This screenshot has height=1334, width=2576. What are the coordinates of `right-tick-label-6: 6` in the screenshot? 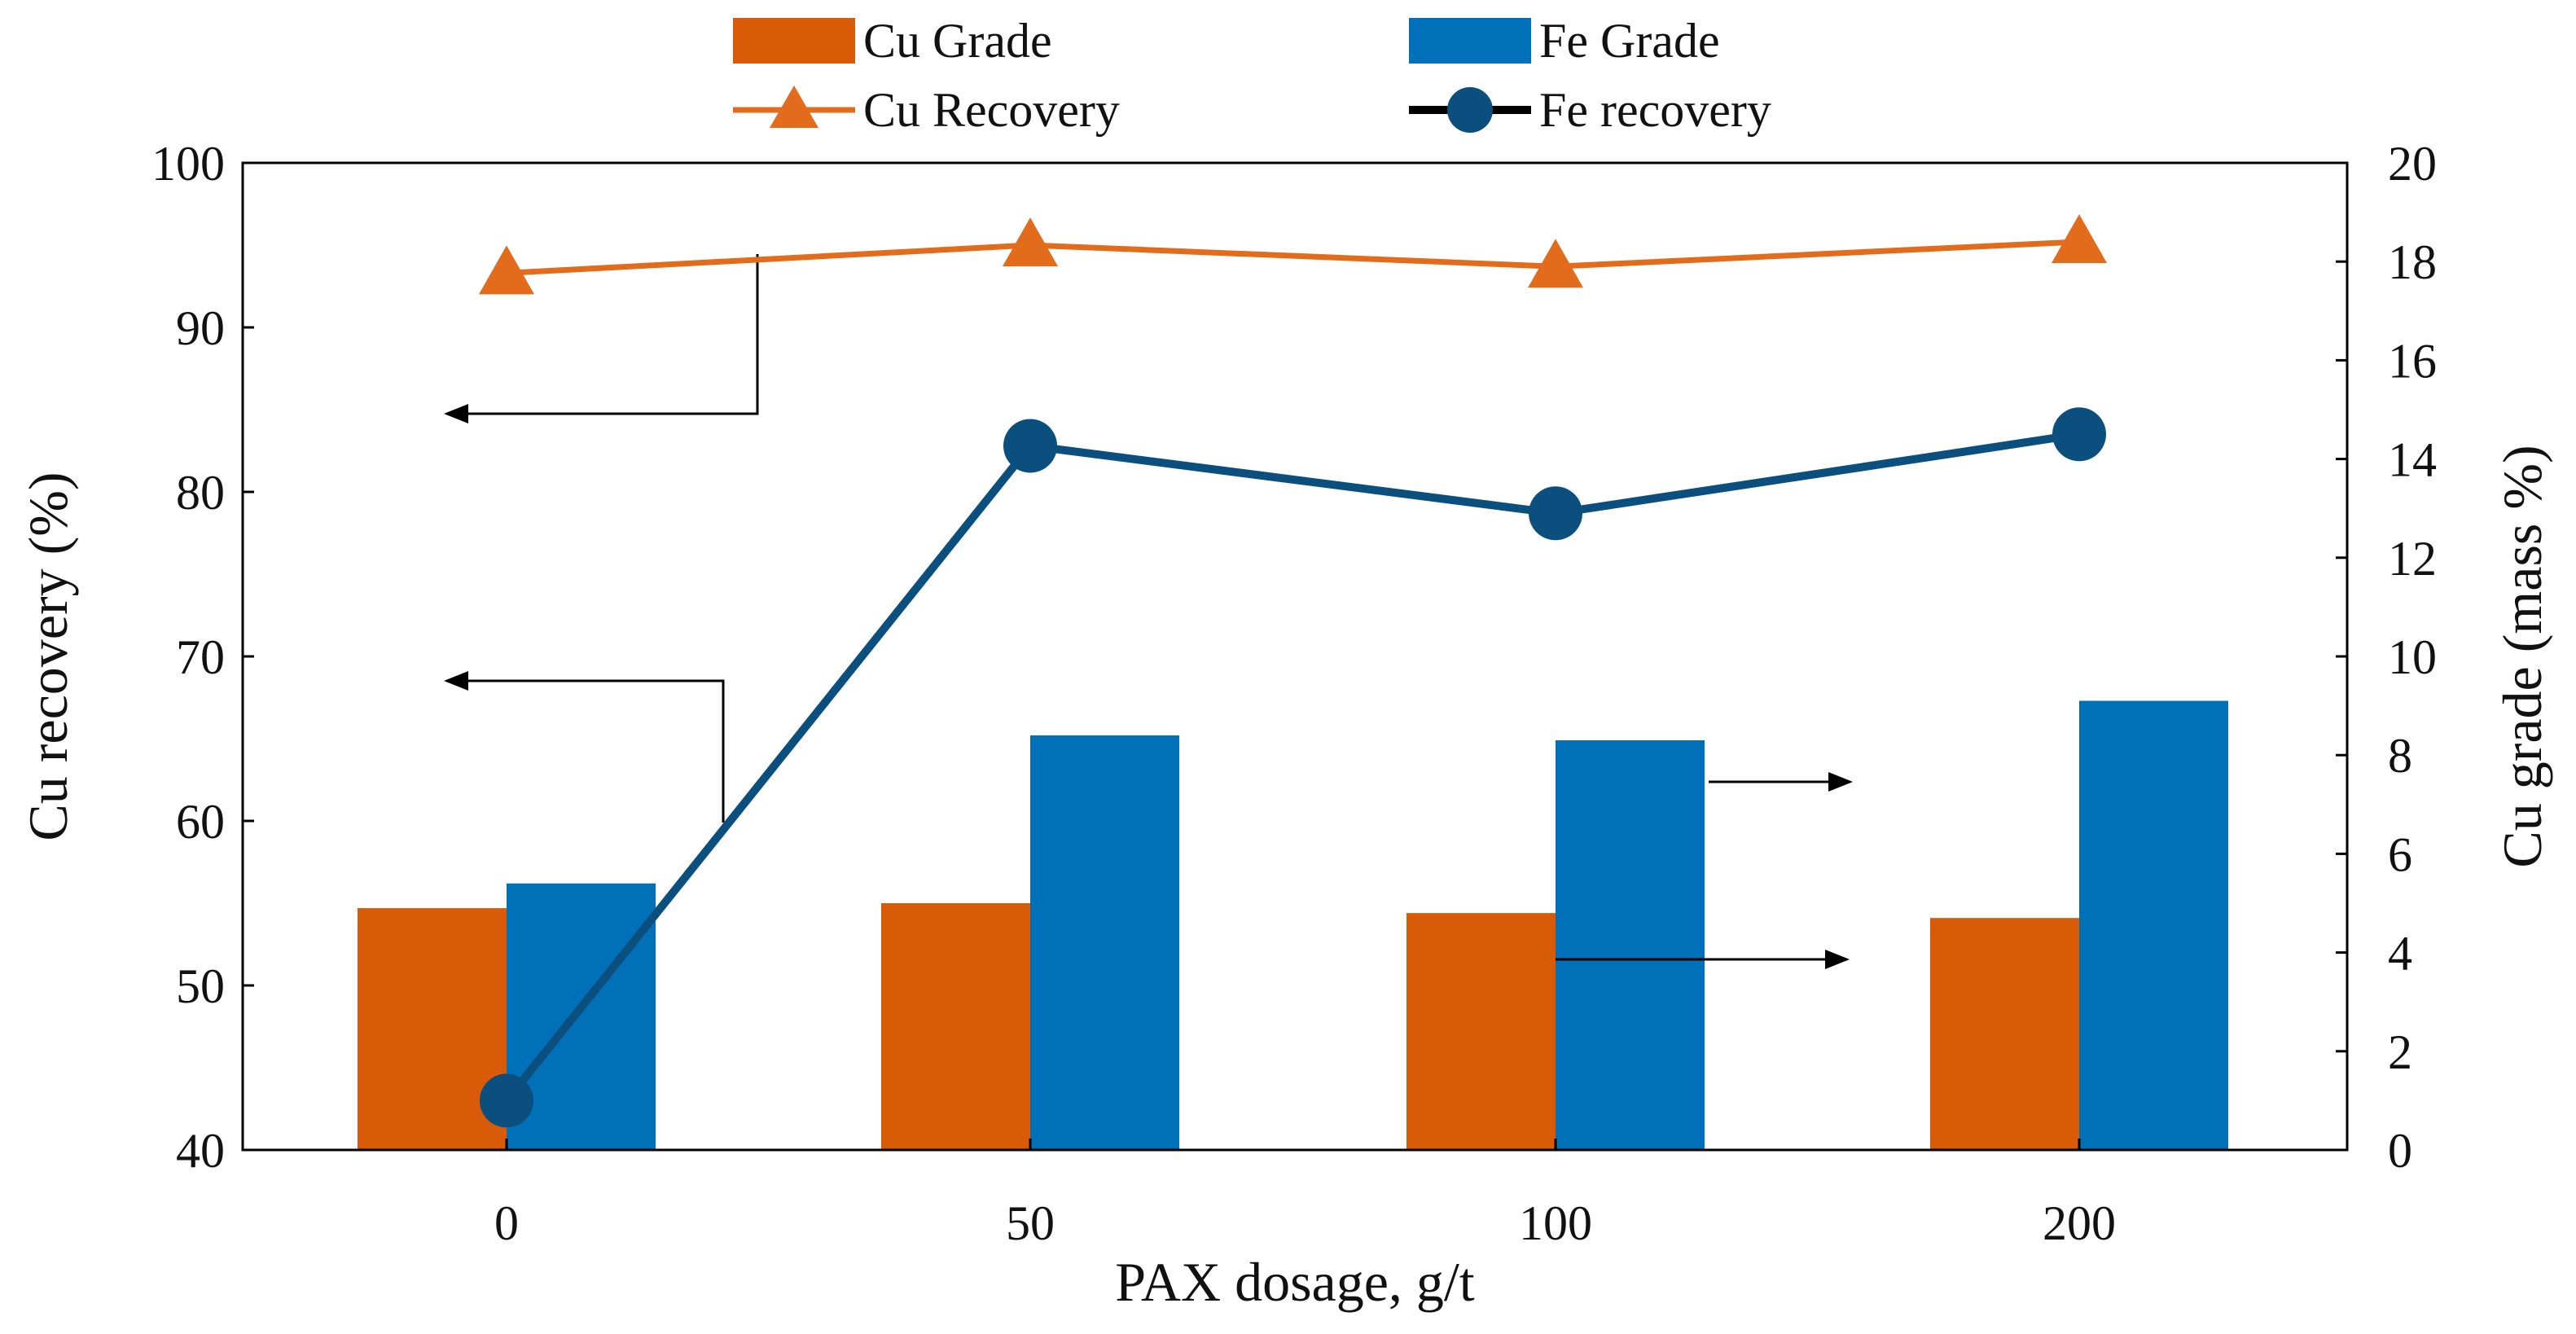 It's located at (2400, 854).